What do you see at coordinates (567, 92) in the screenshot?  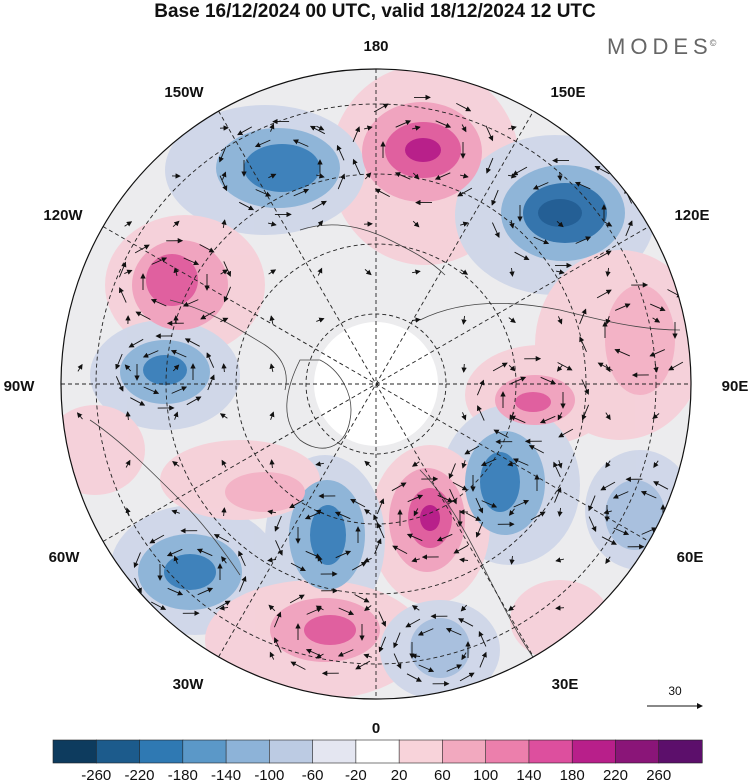 I see `lon-label-150e: 150E` at bounding box center [567, 92].